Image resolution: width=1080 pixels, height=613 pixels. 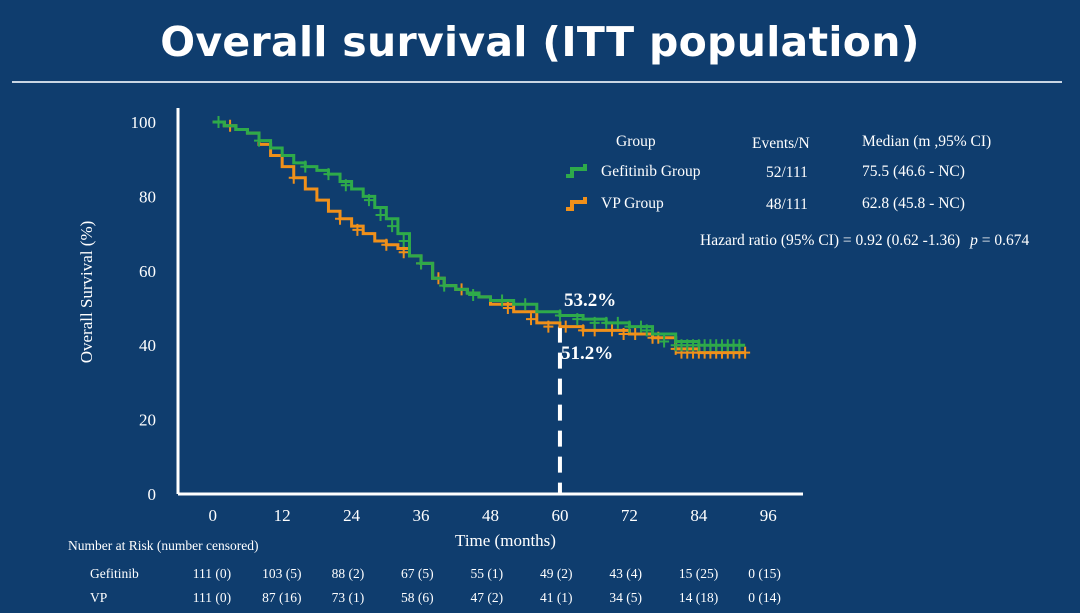 What do you see at coordinates (636, 141) in the screenshot?
I see `legend-group-header: Group` at bounding box center [636, 141].